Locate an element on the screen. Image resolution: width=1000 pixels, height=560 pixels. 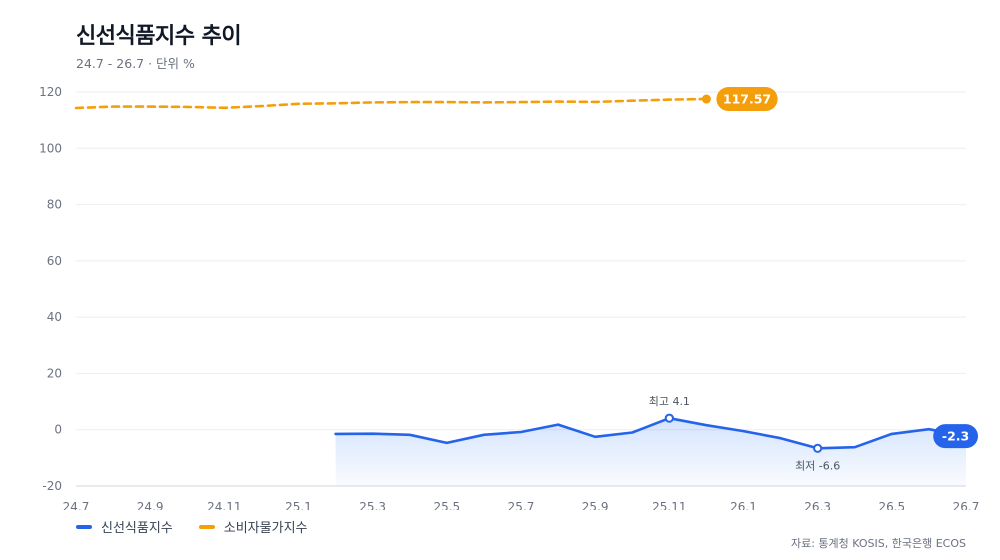
x-tick-label: 25.1 is located at coordinates (298, 505).